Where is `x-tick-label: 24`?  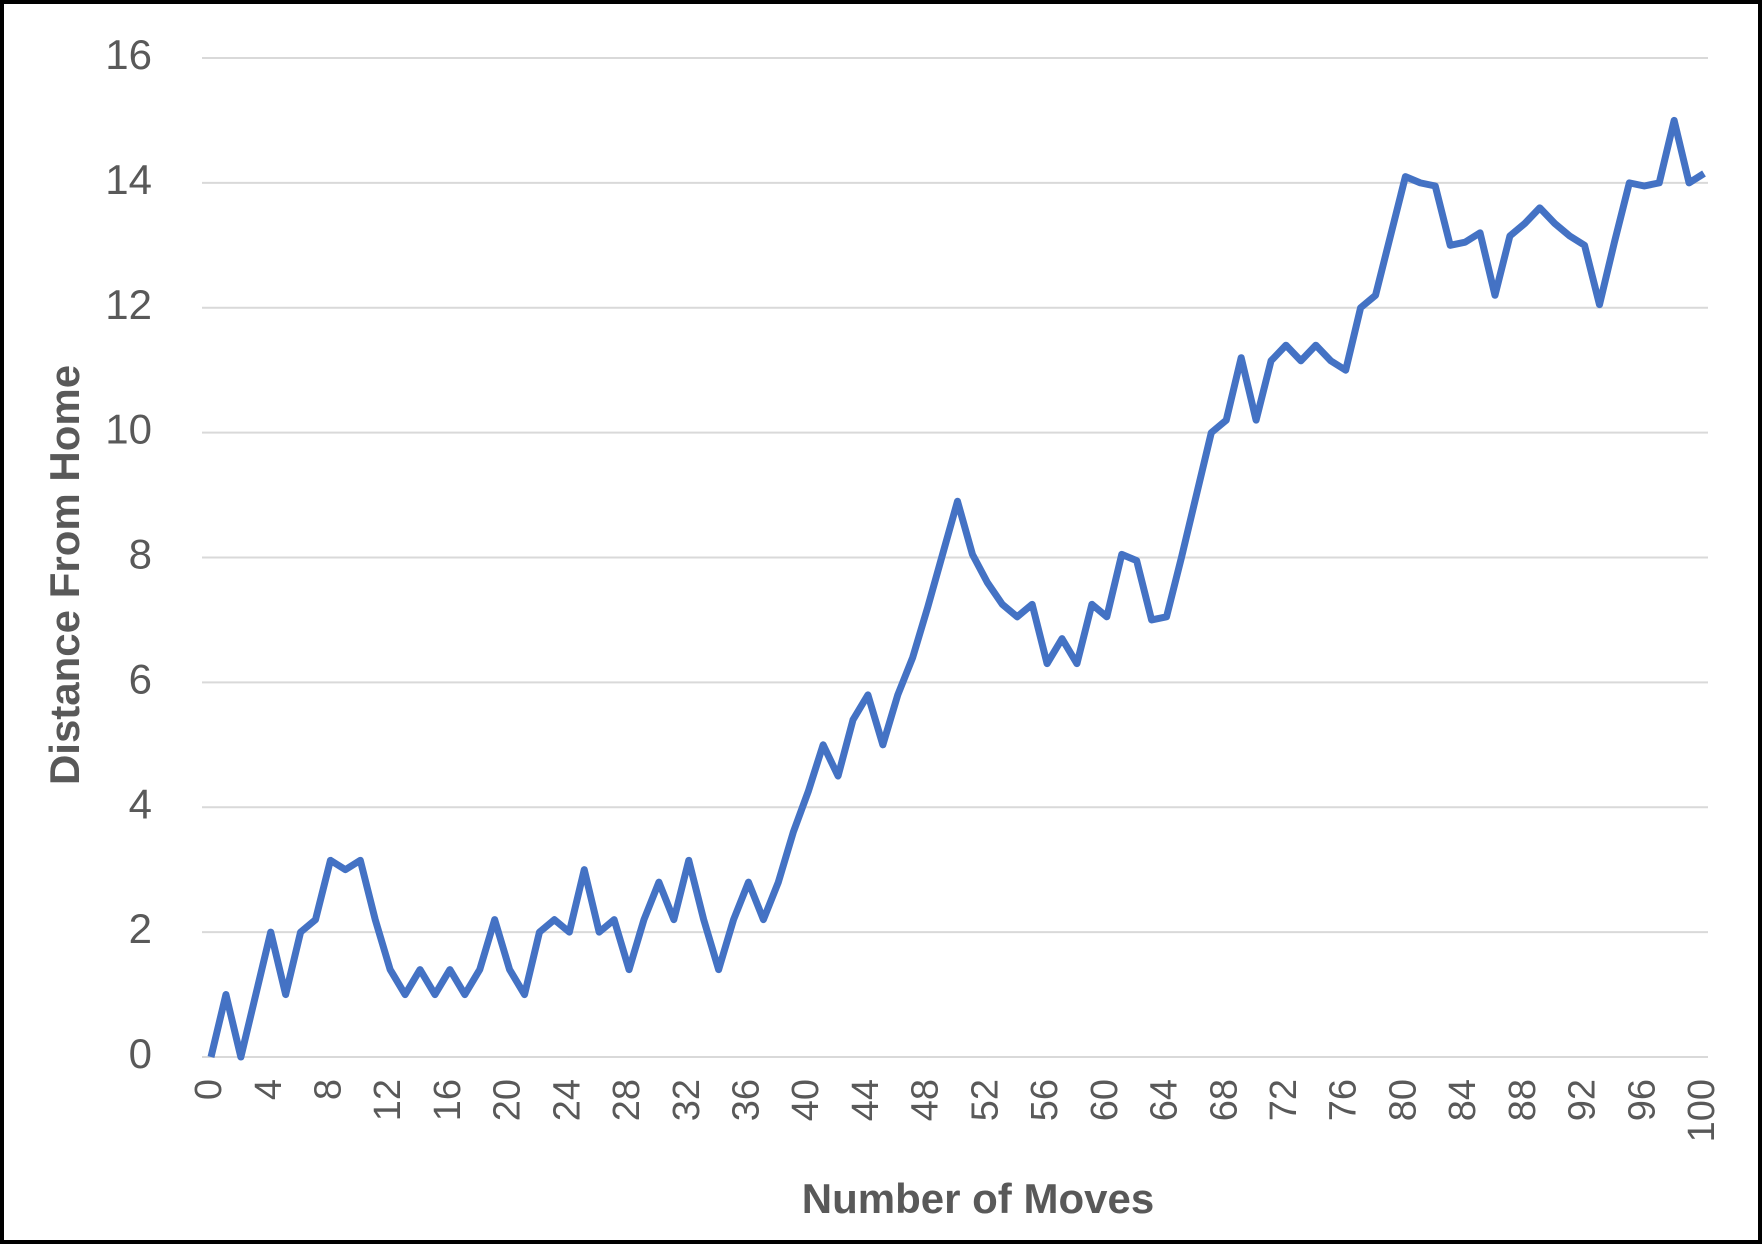 x-tick-label: 24 is located at coordinates (567, 1100).